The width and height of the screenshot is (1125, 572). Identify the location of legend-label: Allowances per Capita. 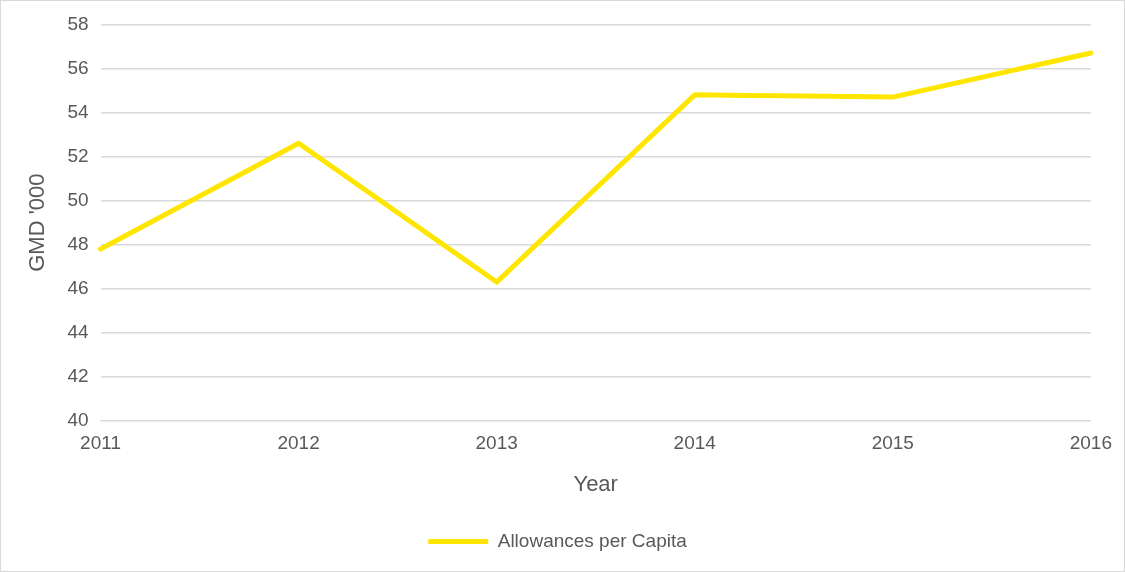
(592, 540).